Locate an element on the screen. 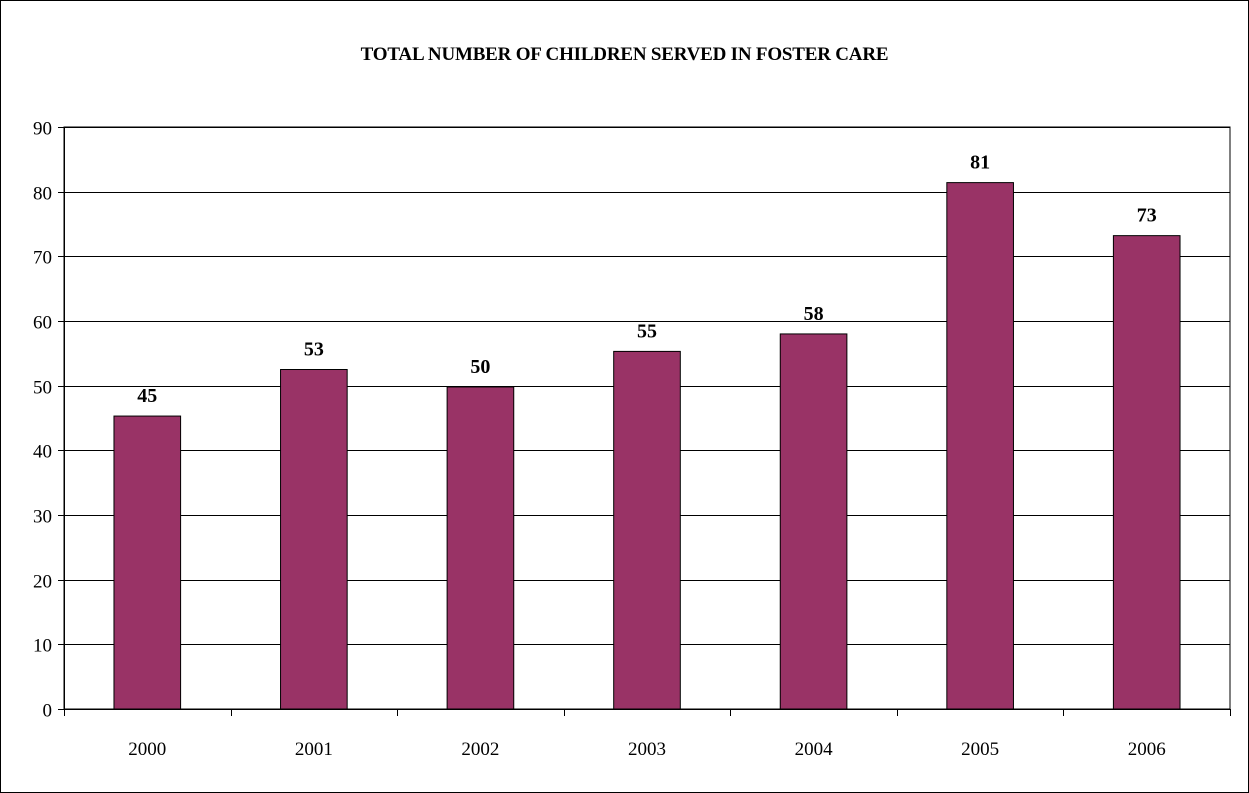 The width and height of the screenshot is (1249, 793). data-label-2001: 53 is located at coordinates (314, 350).